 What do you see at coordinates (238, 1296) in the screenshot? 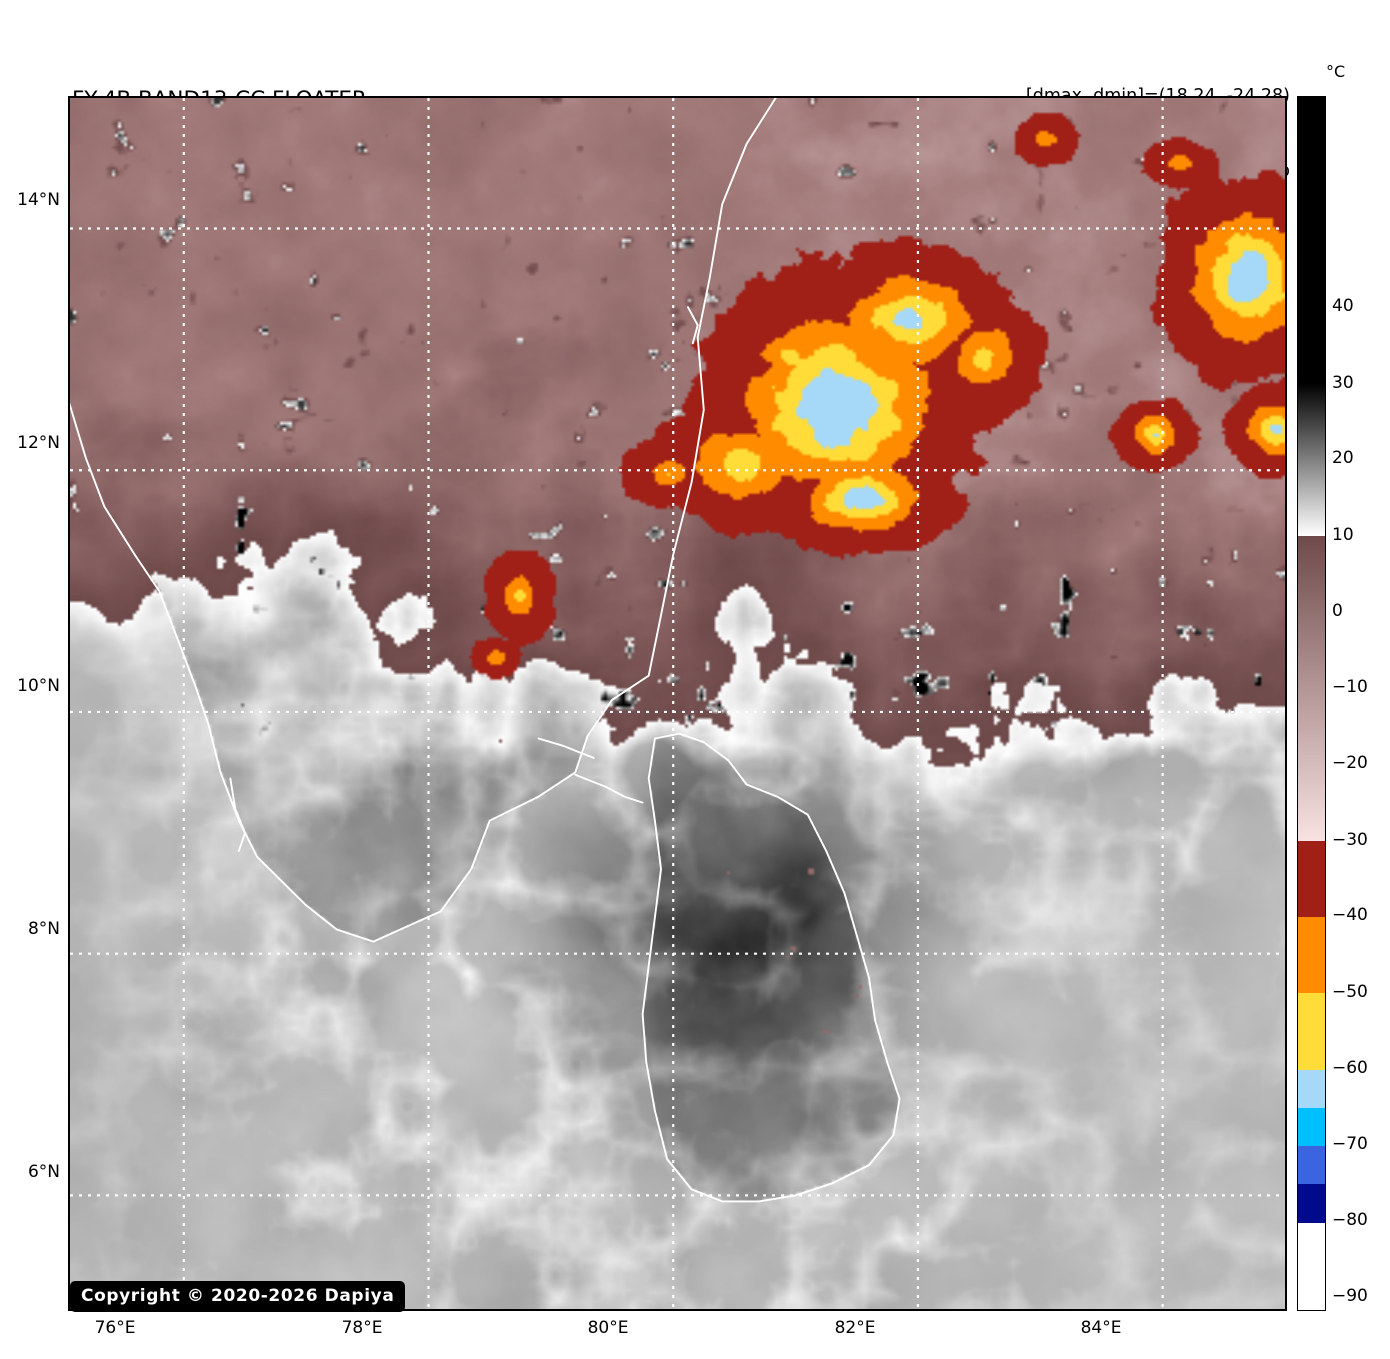
I see `copyright-watermark: Copyright © 2020-2026 Dapiya` at bounding box center [238, 1296].